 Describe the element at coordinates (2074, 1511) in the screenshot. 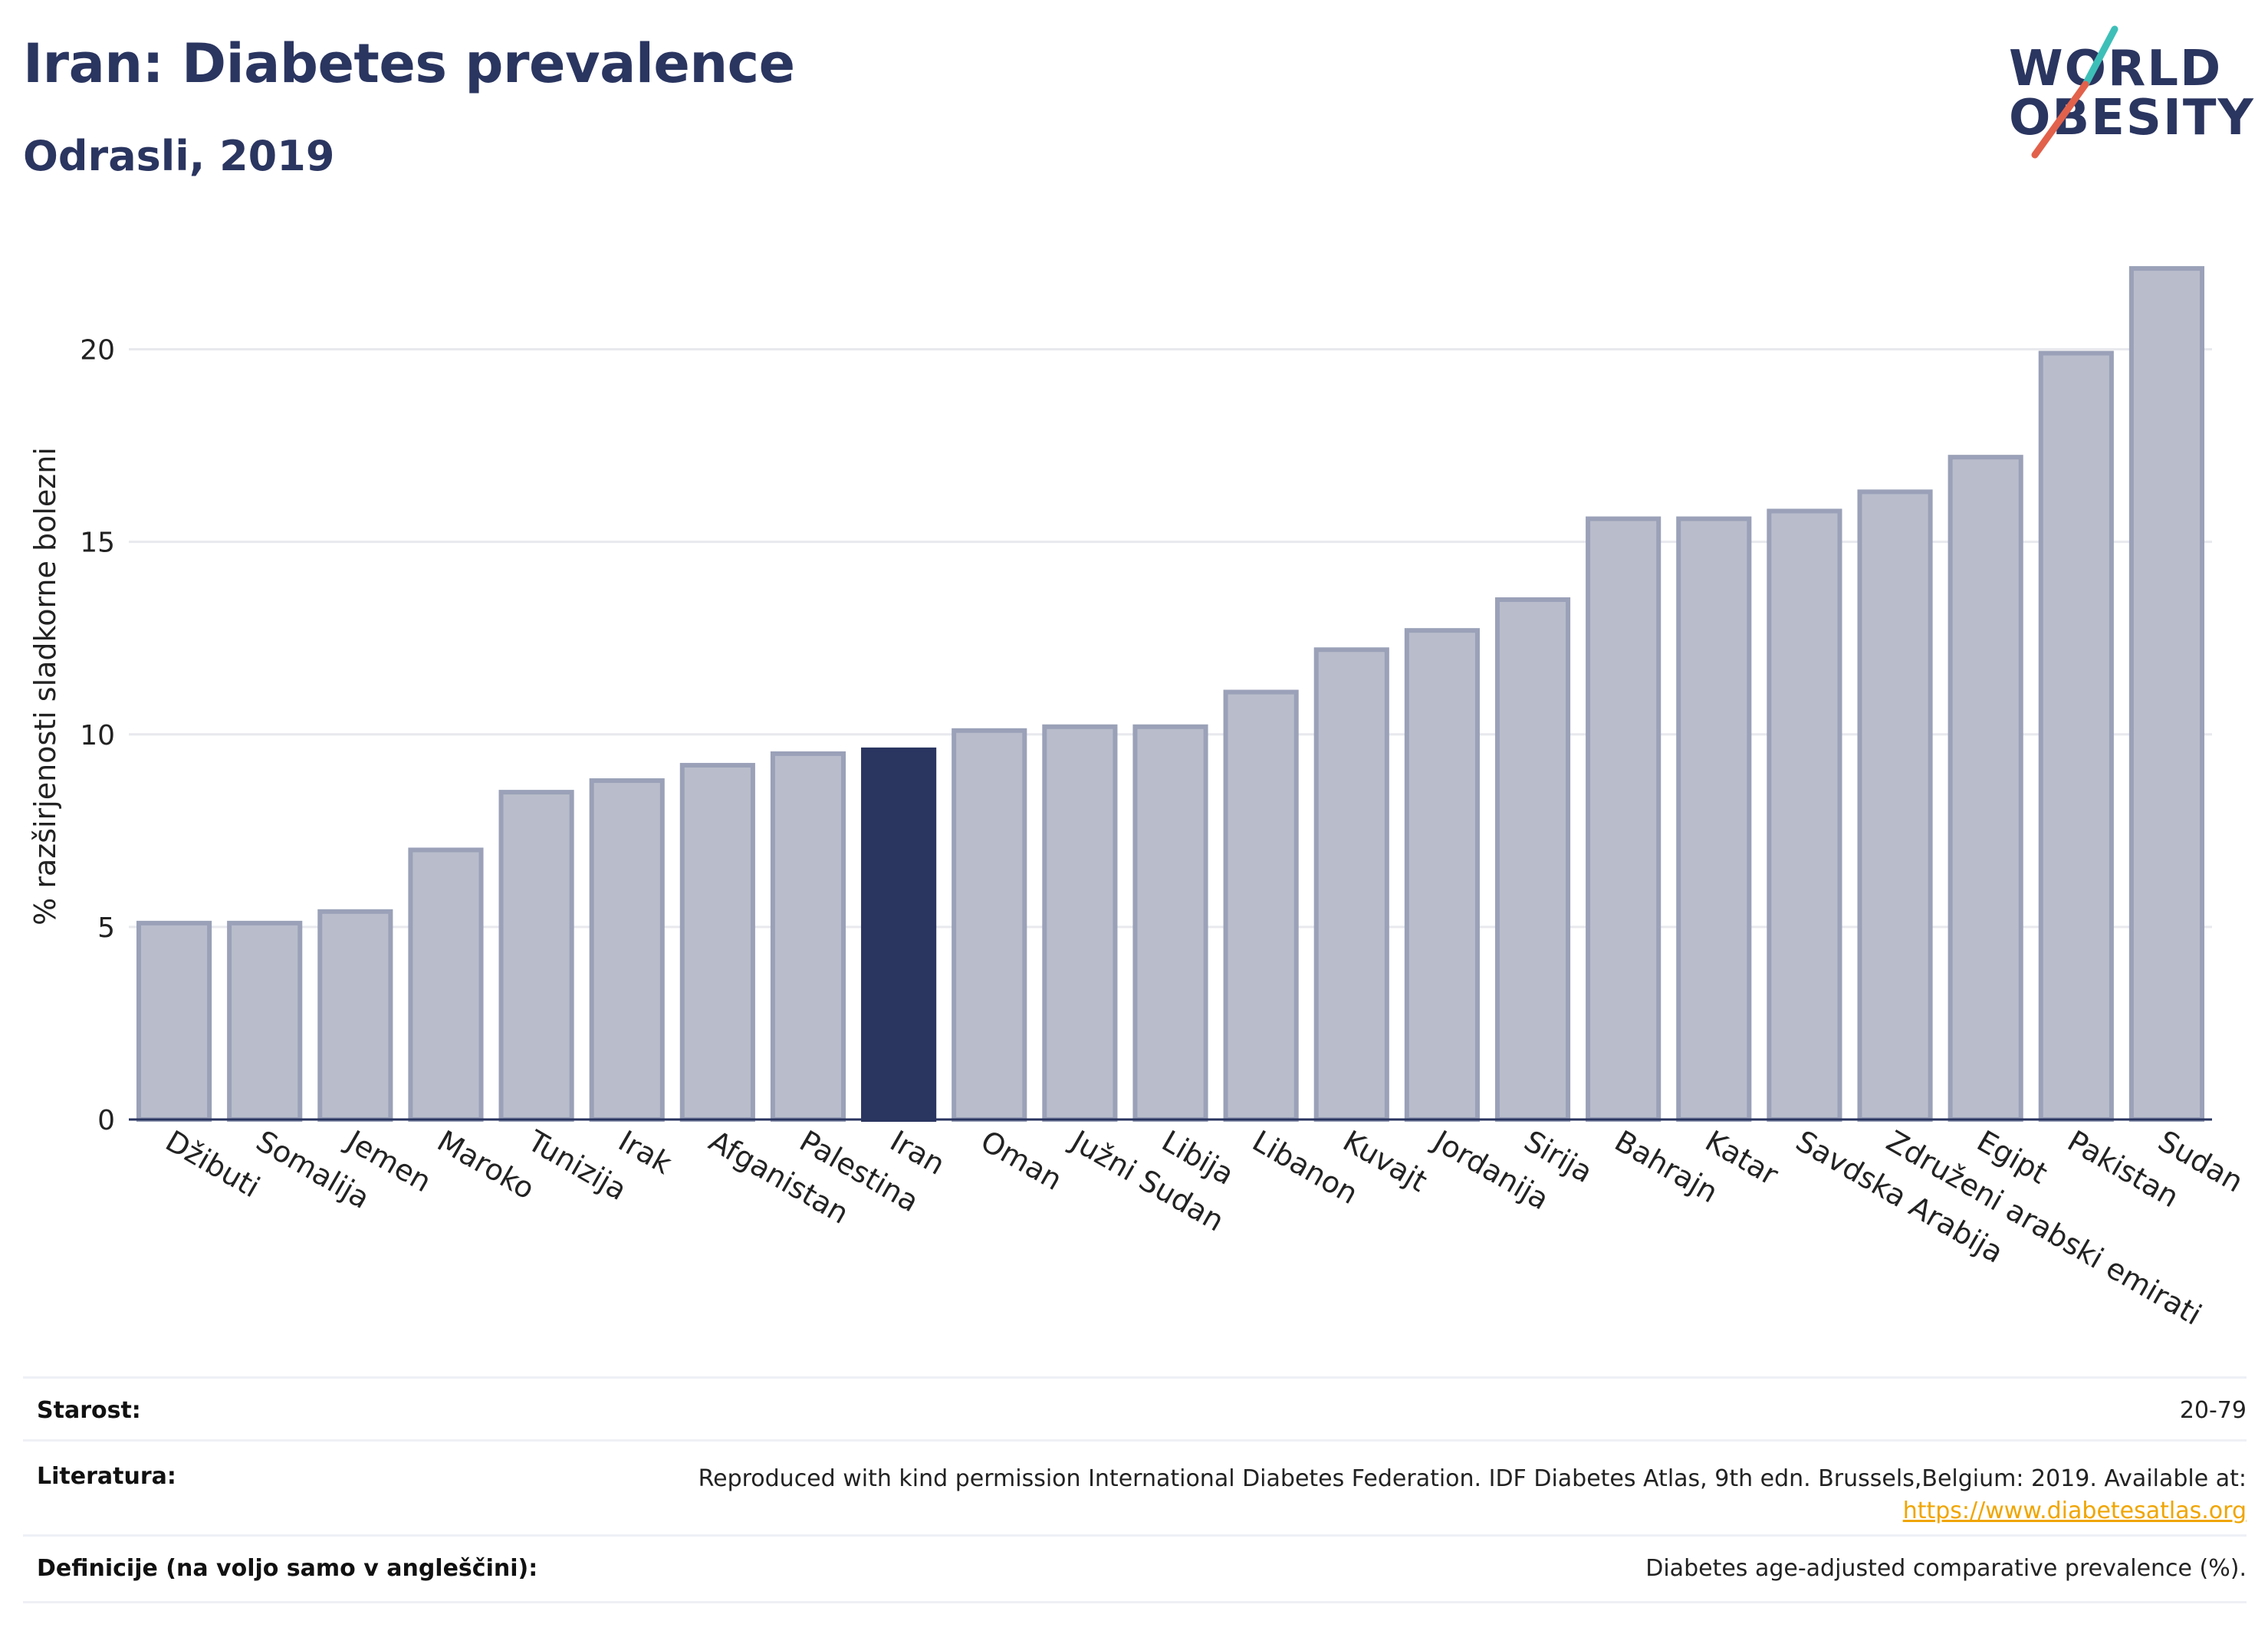

I see `diabetes-atlas-link: https://www.diabetesatlas.org` at that location.